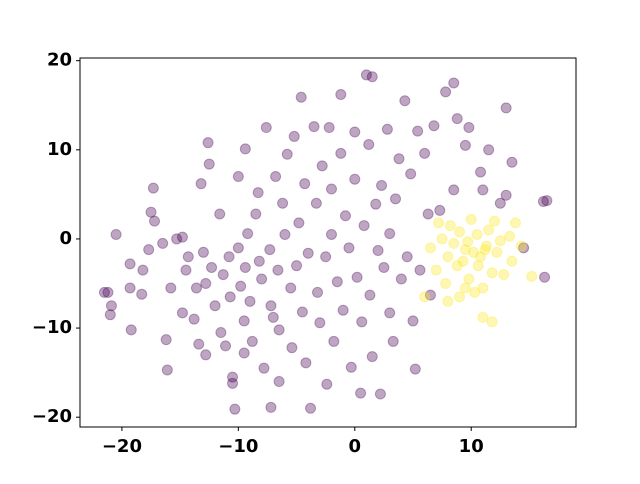  Describe the element at coordinates (238, 446) in the screenshot. I see `x-tick-label: −10` at that location.